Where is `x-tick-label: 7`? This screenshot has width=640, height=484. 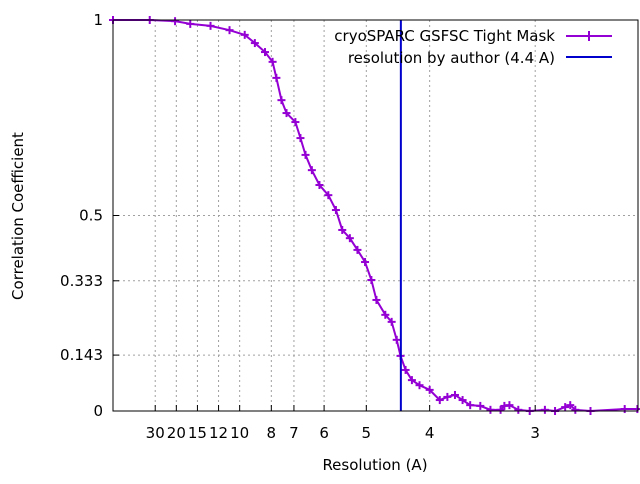
x-tick-label: 7 is located at coordinates (294, 433).